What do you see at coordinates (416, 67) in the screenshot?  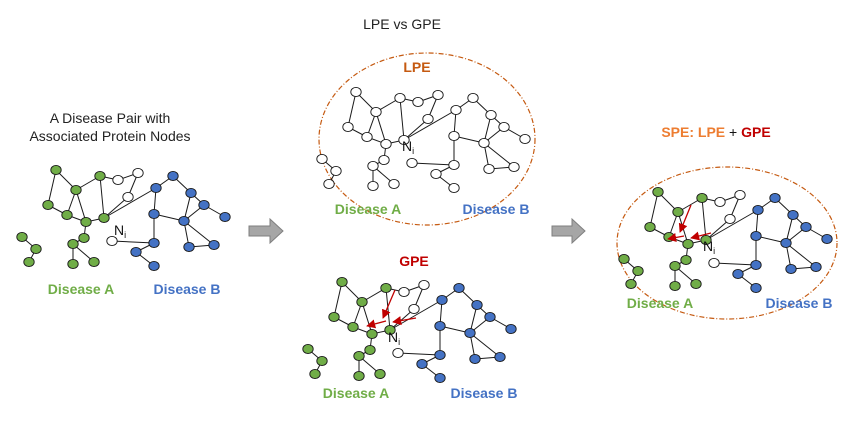 I see `lpe-label: LPE` at bounding box center [416, 67].